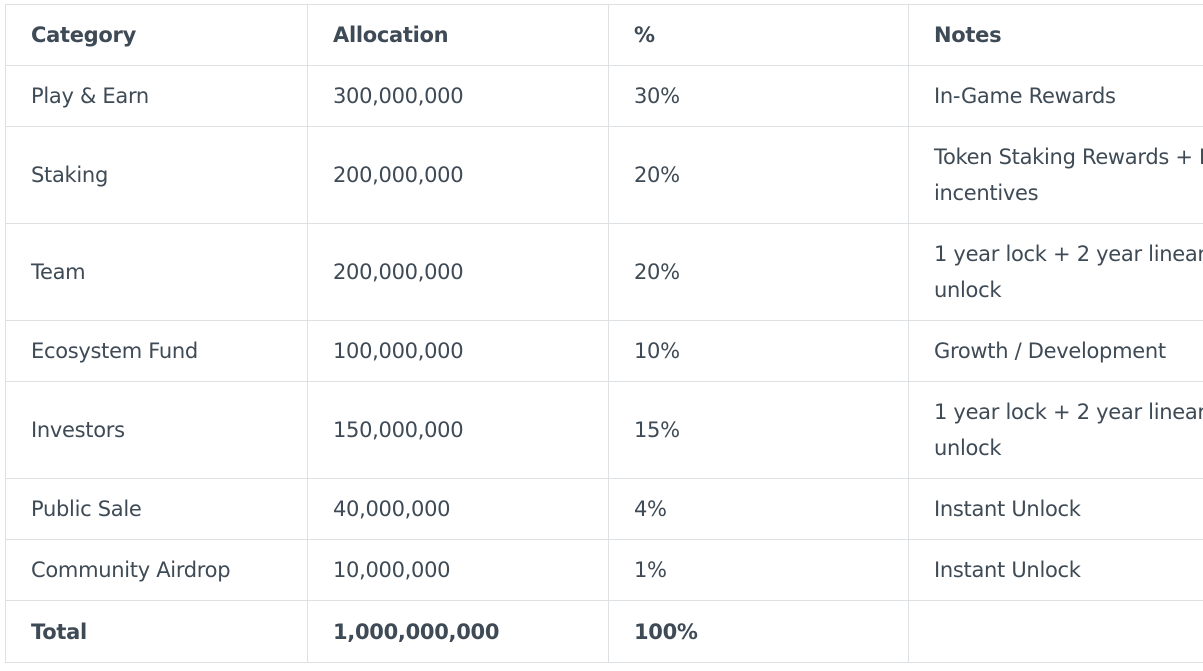 This screenshot has width=1203, height=671. I want to click on total-label: Total, so click(156, 631).